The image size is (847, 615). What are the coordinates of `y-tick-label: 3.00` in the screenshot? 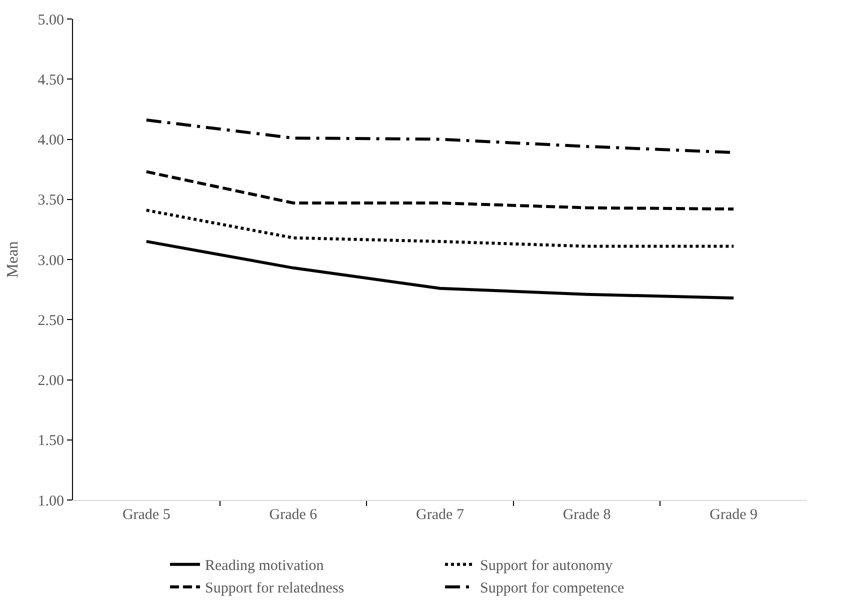 It's located at (51, 260).